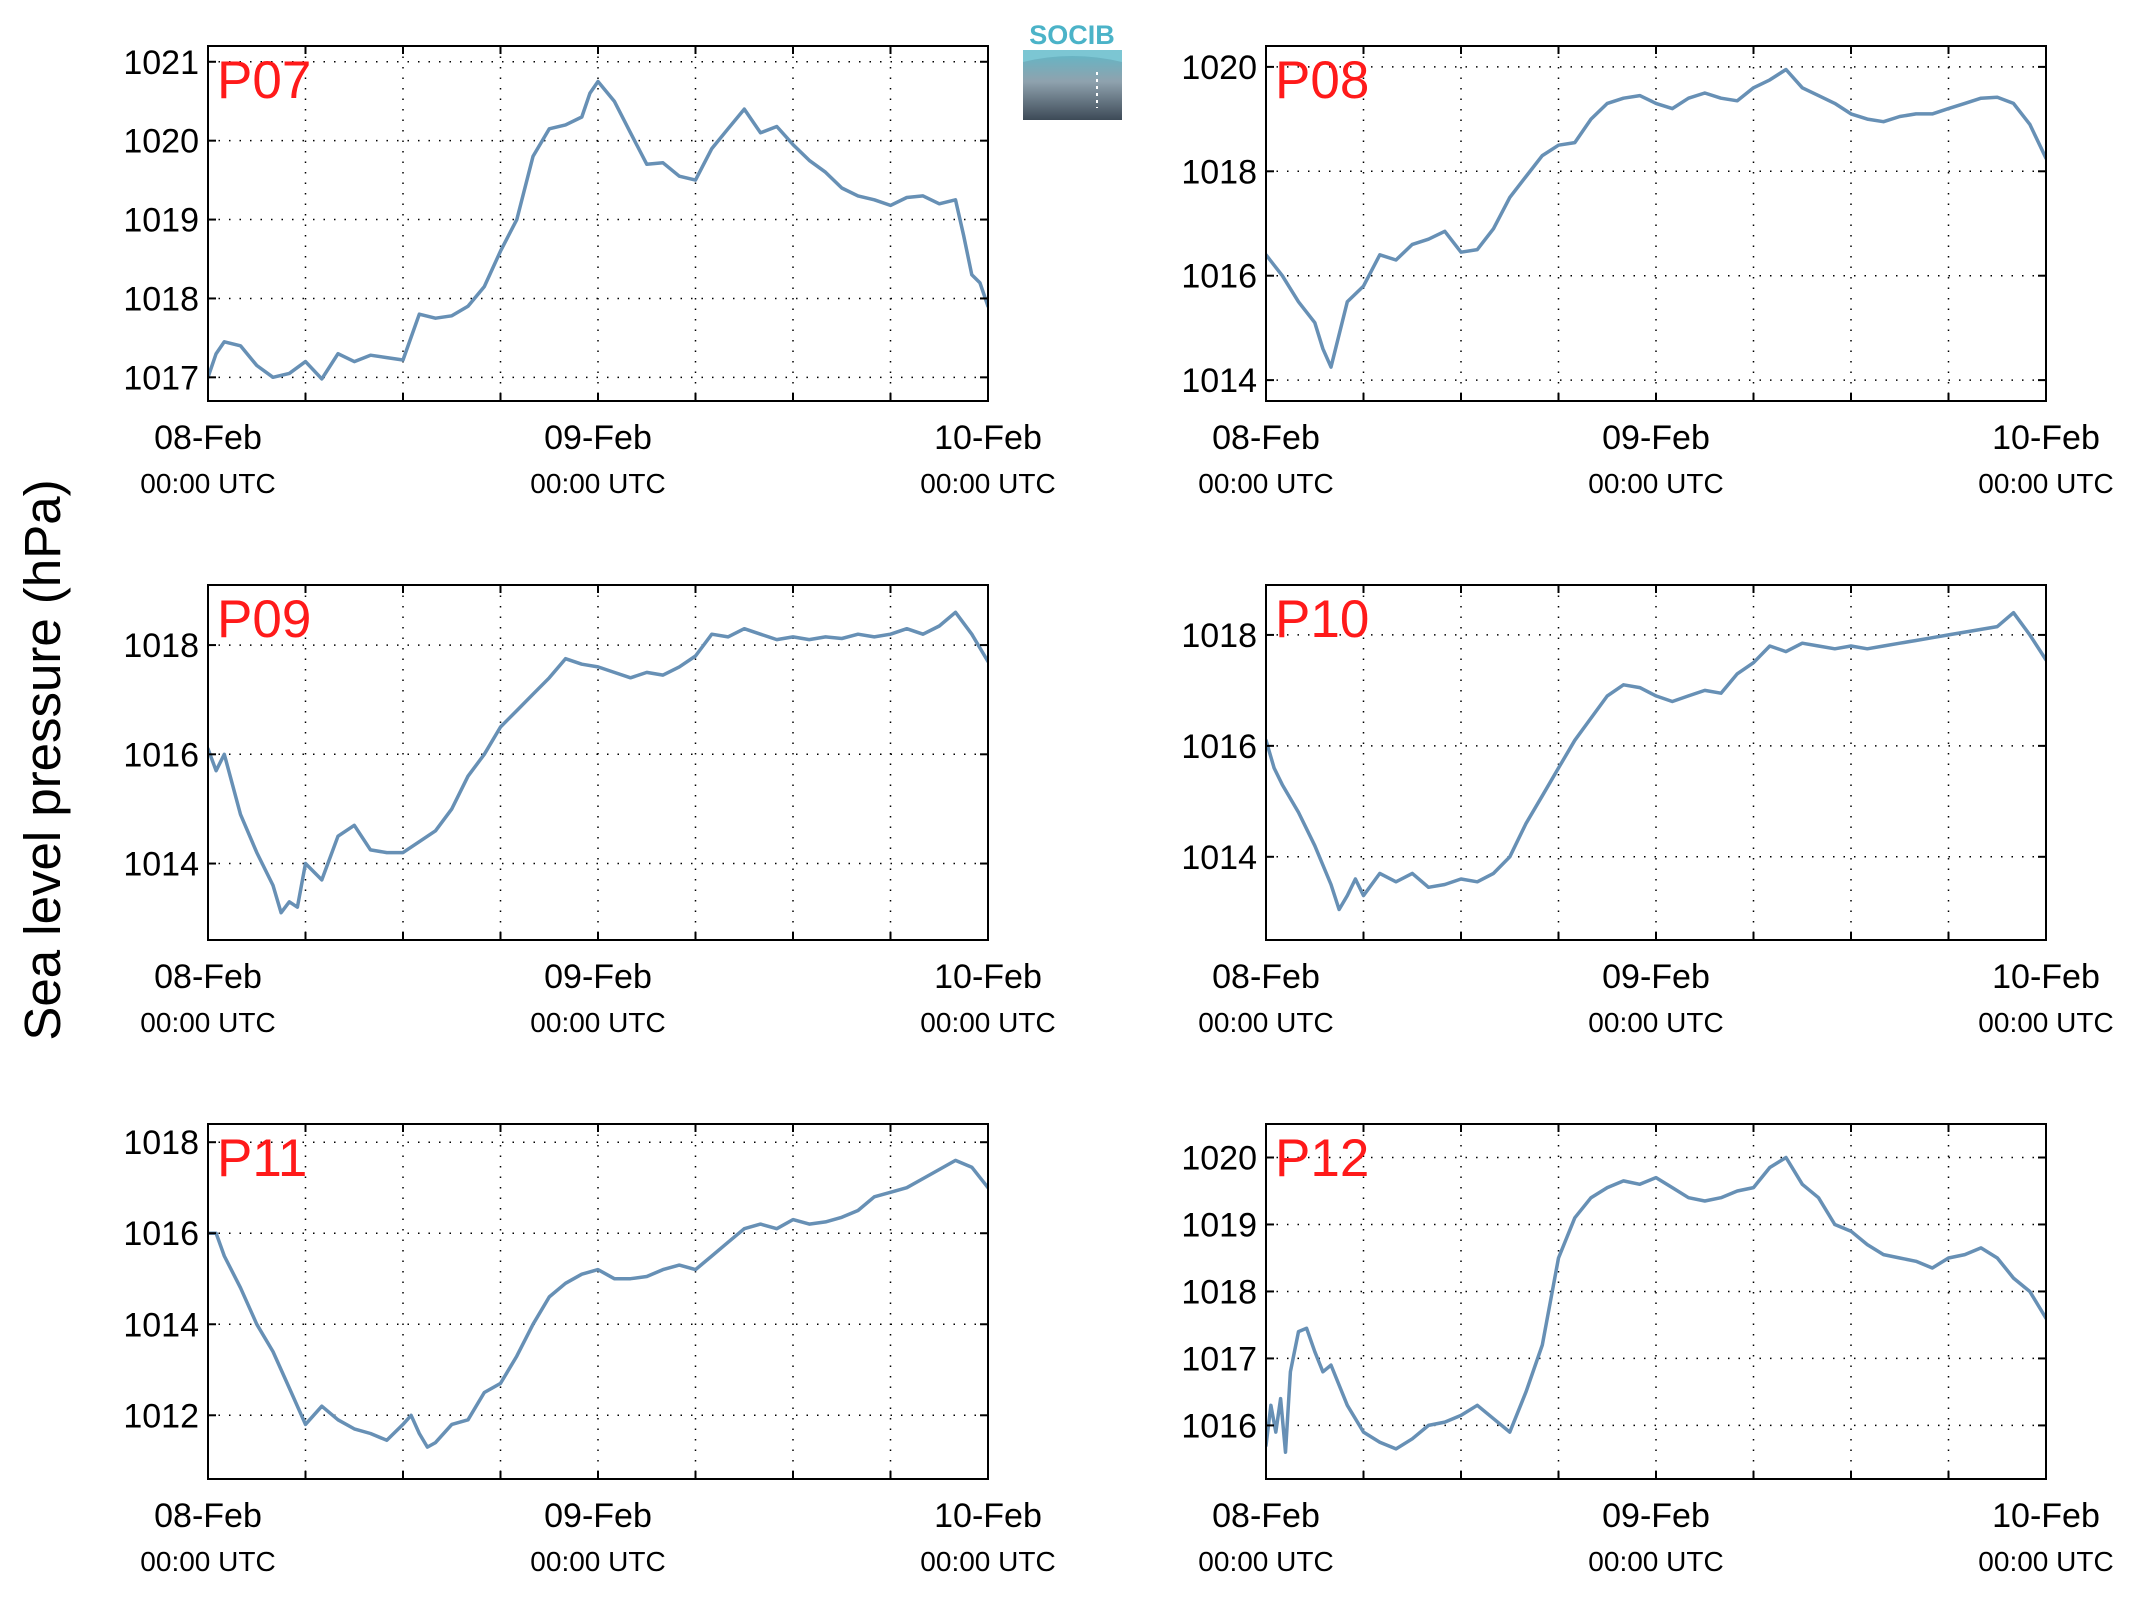 The image size is (2133, 1608). Describe the element at coordinates (264, 619) in the screenshot. I see `station-label-p09: P09` at that location.